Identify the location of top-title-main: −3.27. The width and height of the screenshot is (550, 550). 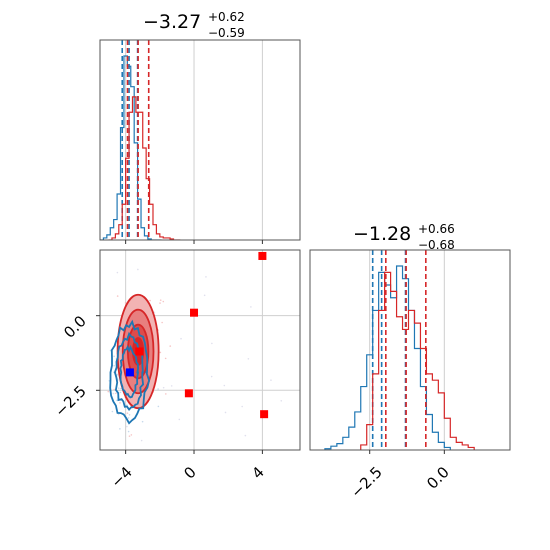
(172, 22).